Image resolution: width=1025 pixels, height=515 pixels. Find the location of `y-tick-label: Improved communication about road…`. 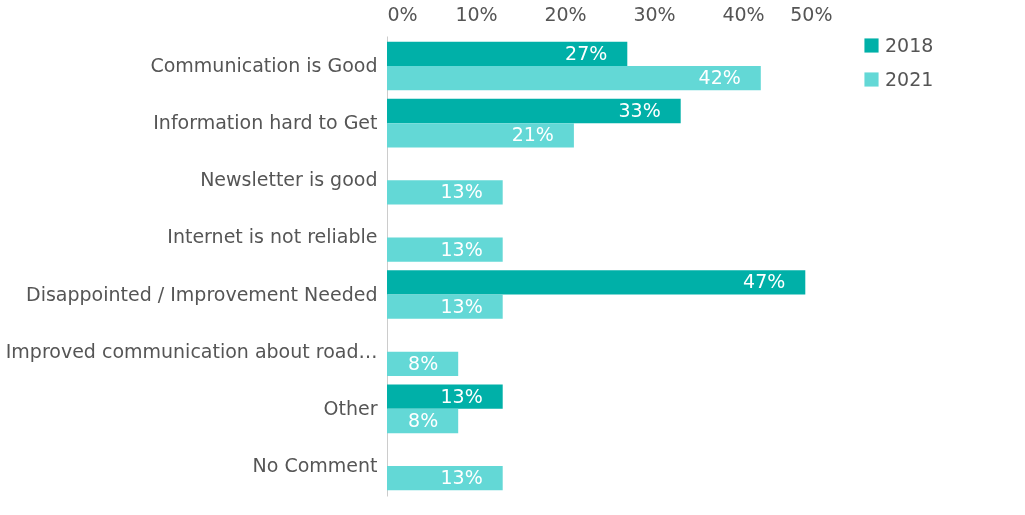

y-tick-label: Improved communication about road… is located at coordinates (191, 350).